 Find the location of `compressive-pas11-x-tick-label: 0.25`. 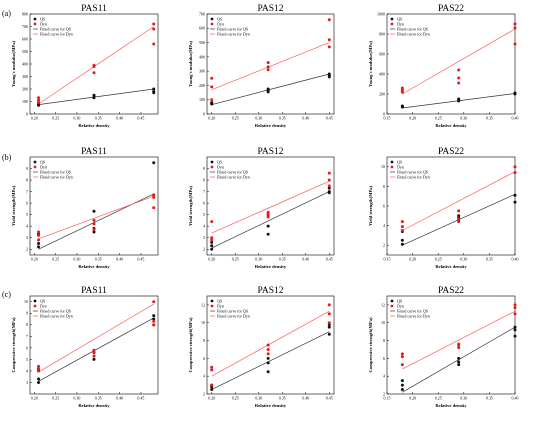

compressive-pas11-x-tick-label: 0.25 is located at coordinates (55, 398).